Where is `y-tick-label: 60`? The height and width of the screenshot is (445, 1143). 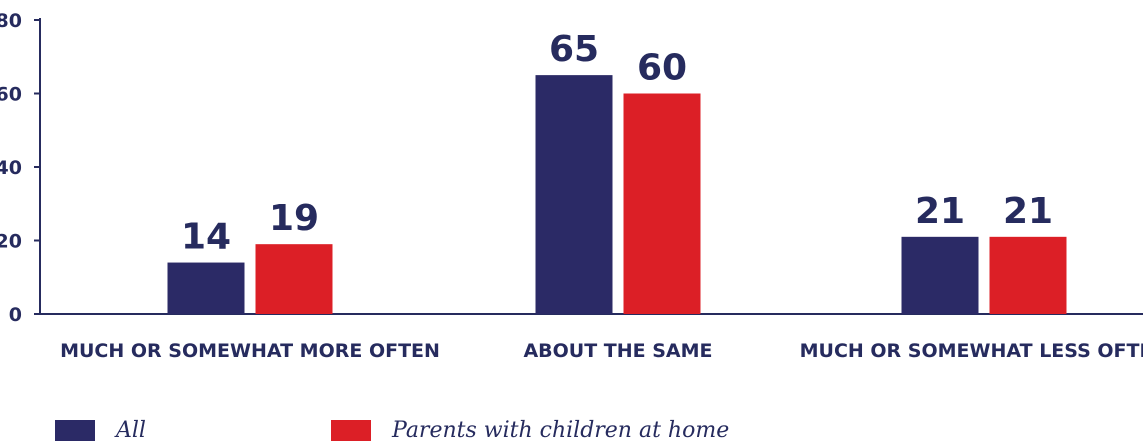
y-tick-label: 60 is located at coordinates (11, 95).